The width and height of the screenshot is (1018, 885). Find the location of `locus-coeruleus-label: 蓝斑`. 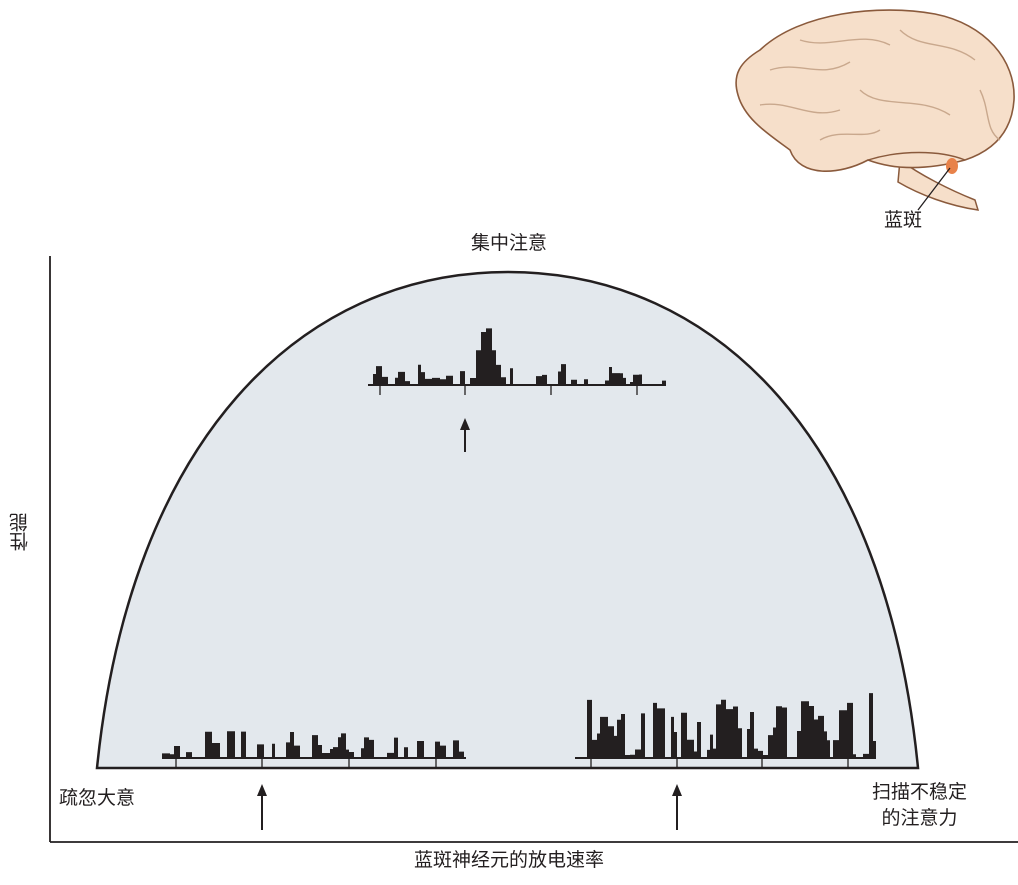

locus-coeruleus-label: 蓝斑 is located at coordinates (903, 220).